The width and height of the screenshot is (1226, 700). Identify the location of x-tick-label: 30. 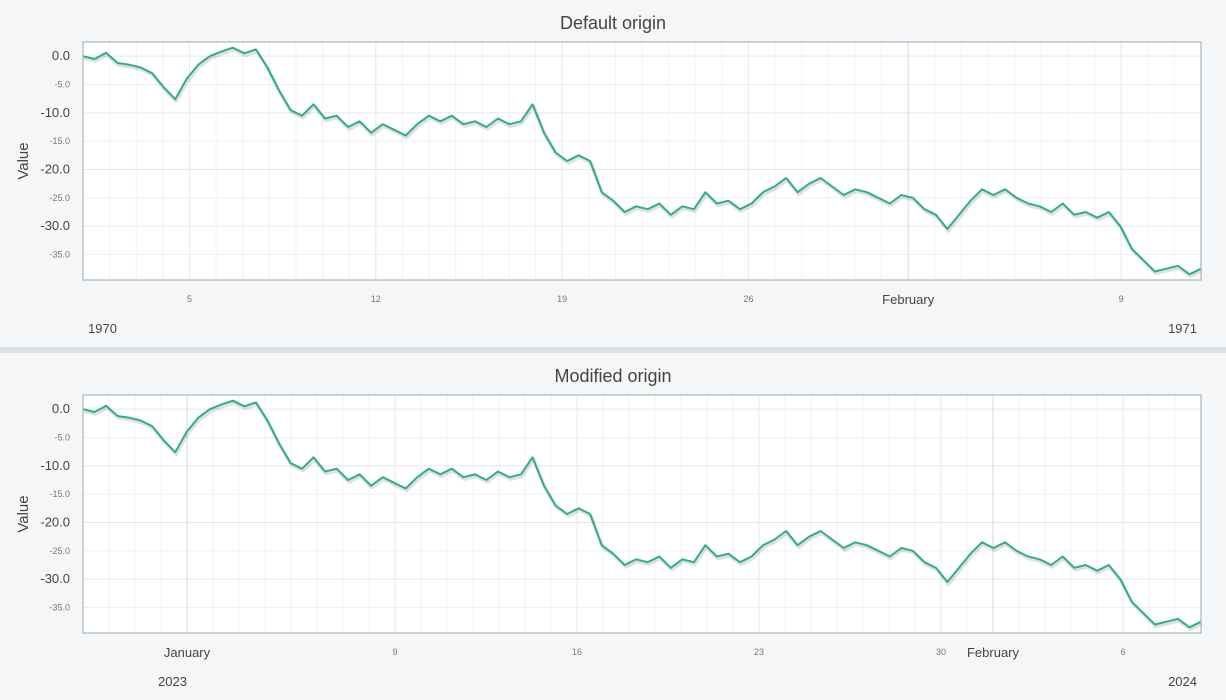
(941, 652).